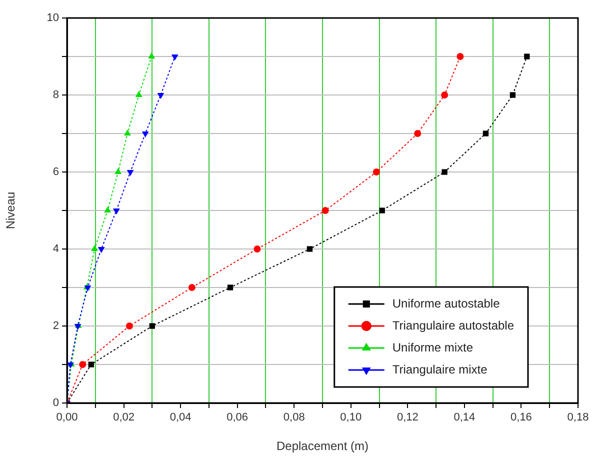 This screenshot has height=458, width=596. What do you see at coordinates (55, 95) in the screenshot?
I see `y-tick-label: 8` at bounding box center [55, 95].